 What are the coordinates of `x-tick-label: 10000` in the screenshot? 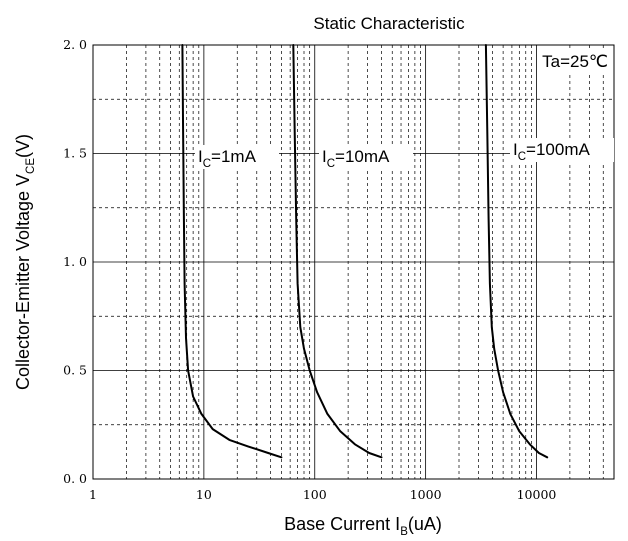 It's located at (537, 494).